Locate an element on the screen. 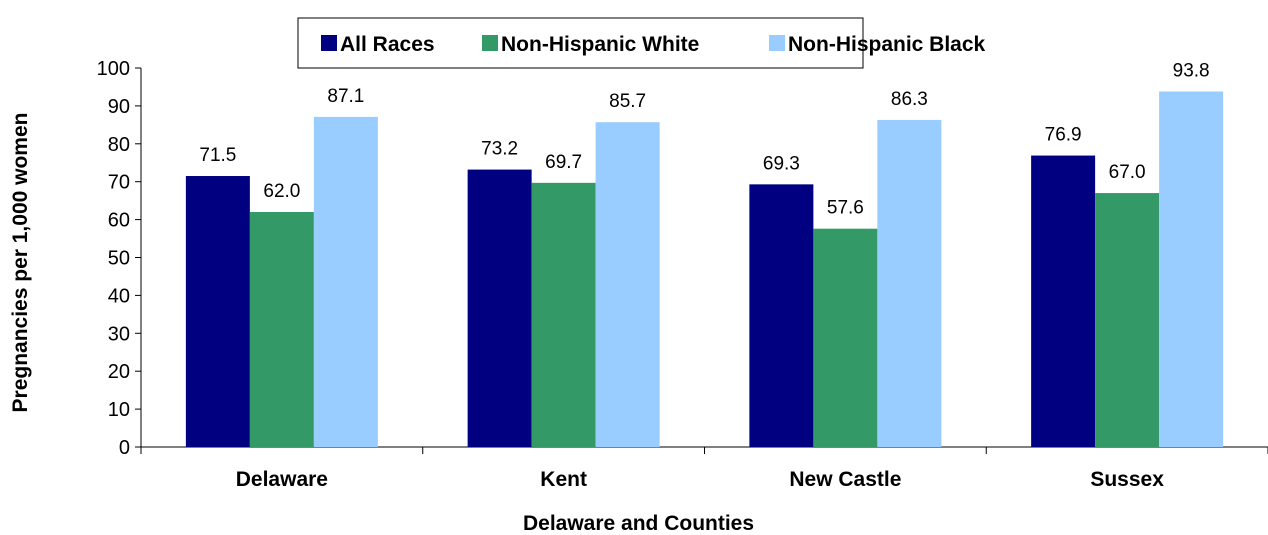 This screenshot has height=535, width=1268. data-label: 69.3 is located at coordinates (781, 163).